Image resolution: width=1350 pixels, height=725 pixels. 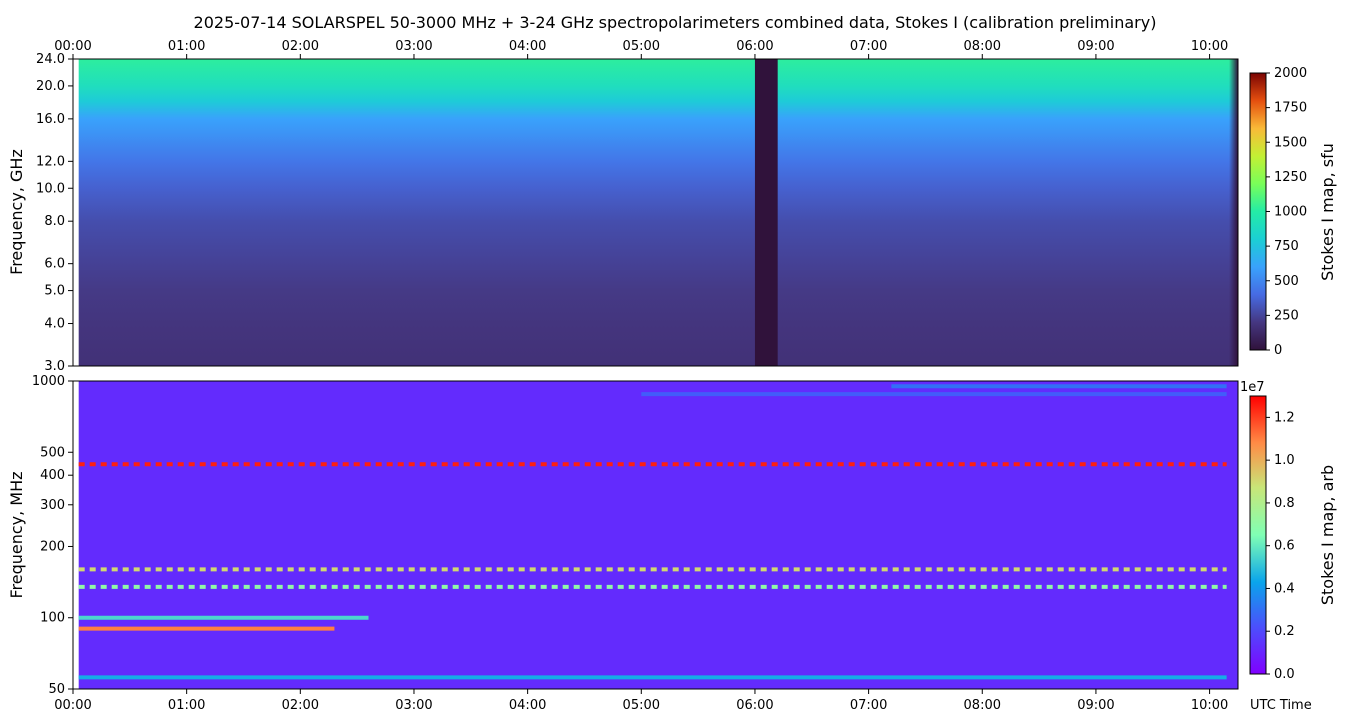 I want to click on top-colorbar-tick-label: 1750, so click(x=1290, y=108).